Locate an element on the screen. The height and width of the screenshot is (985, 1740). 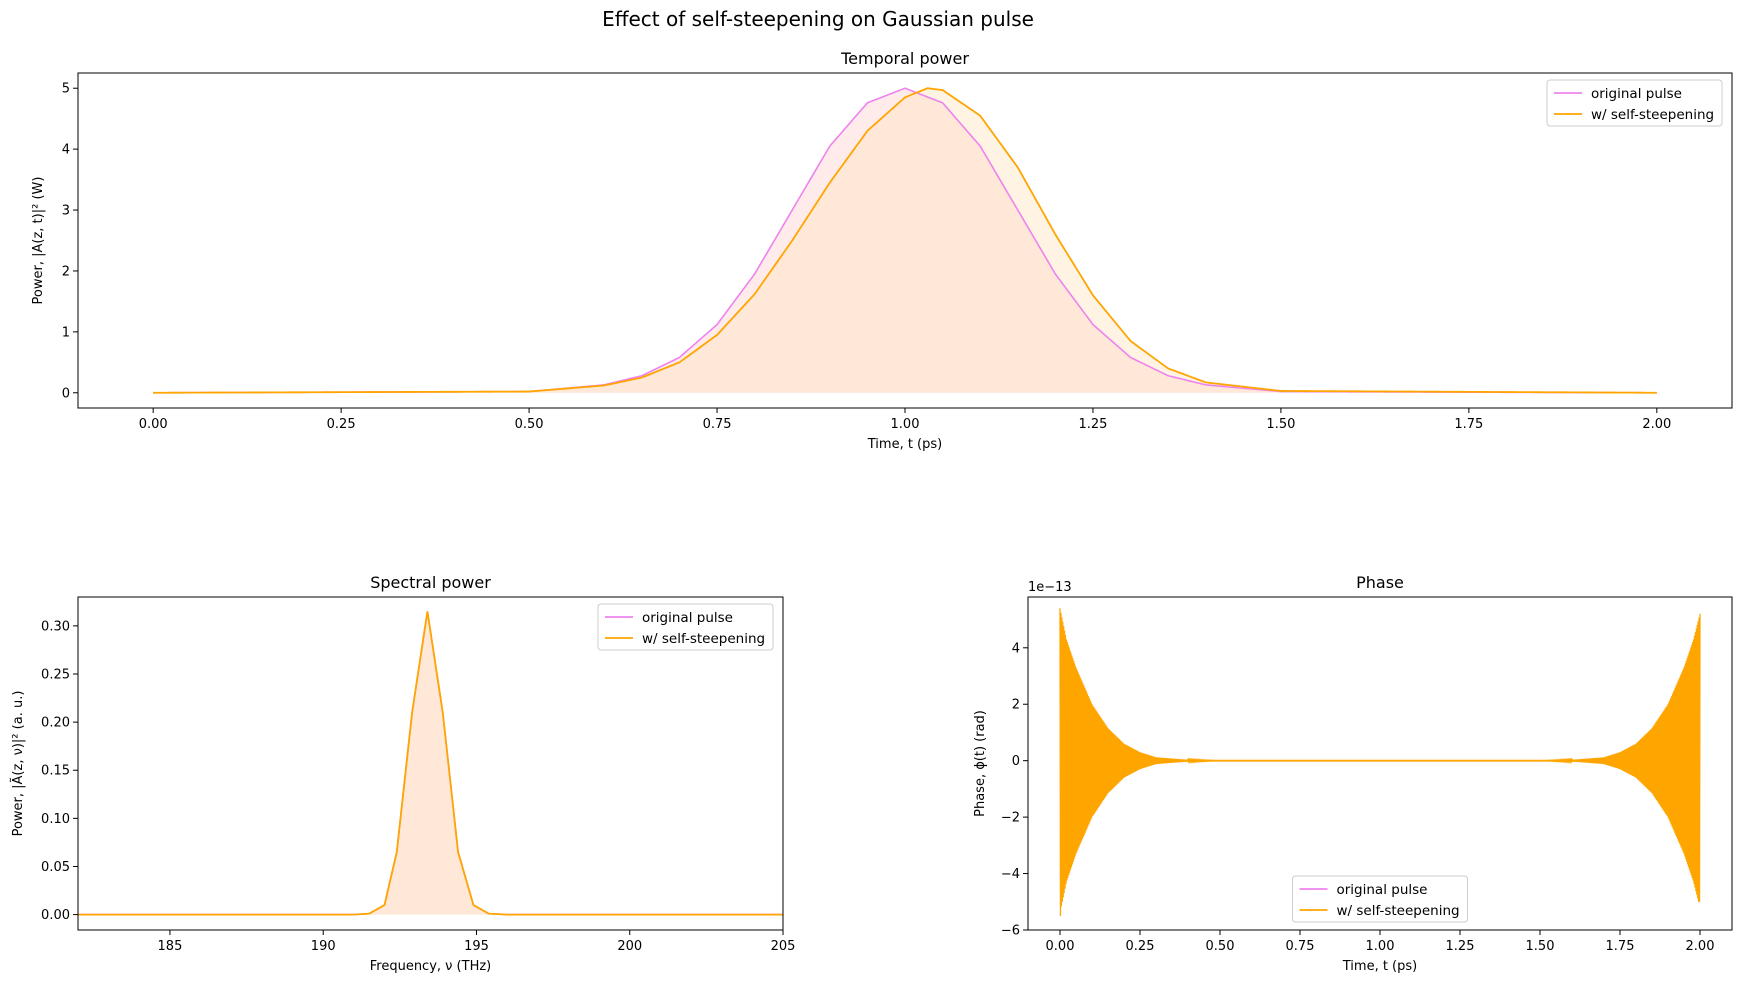
y-offset-label: 1e−13 is located at coordinates (1050, 587).